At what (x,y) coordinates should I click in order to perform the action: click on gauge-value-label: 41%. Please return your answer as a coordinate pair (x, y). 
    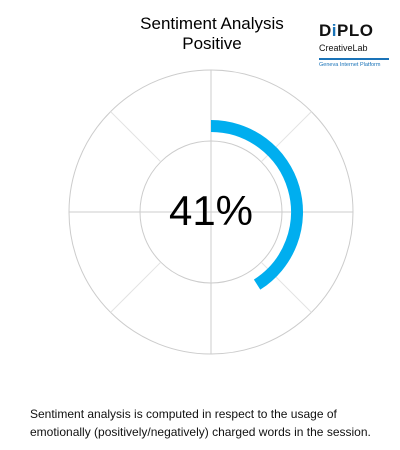
    Looking at the image, I should click on (211, 210).